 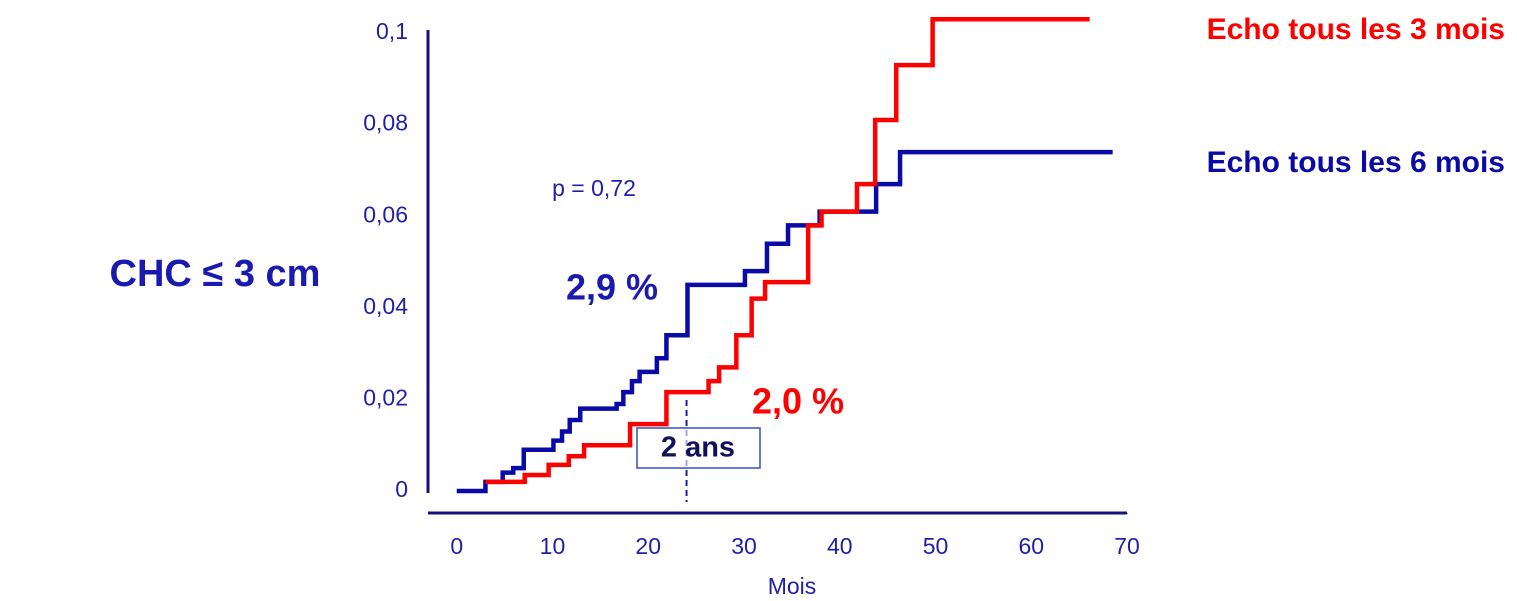 What do you see at coordinates (392, 31) in the screenshot?
I see `y-tick-label: 0,1` at bounding box center [392, 31].